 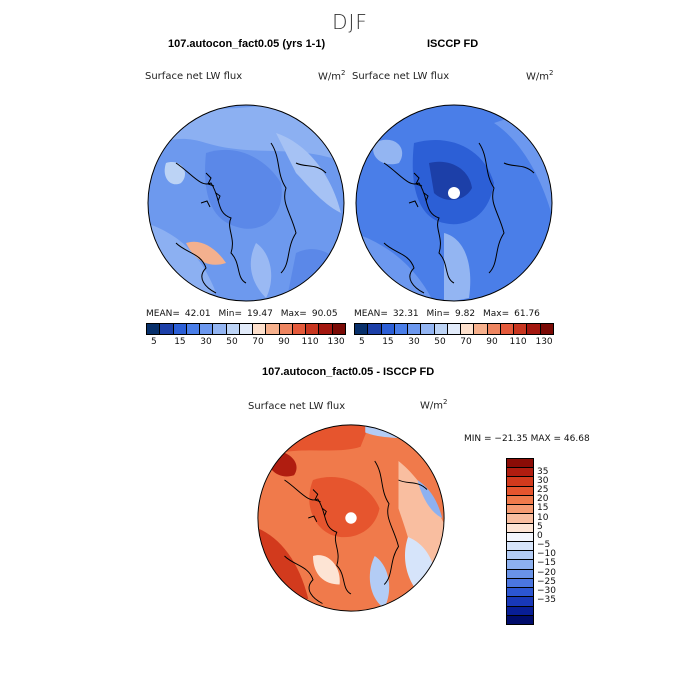 What do you see at coordinates (543, 480) in the screenshot?
I see `diff-colorbar-tick-label: 30` at bounding box center [543, 480].